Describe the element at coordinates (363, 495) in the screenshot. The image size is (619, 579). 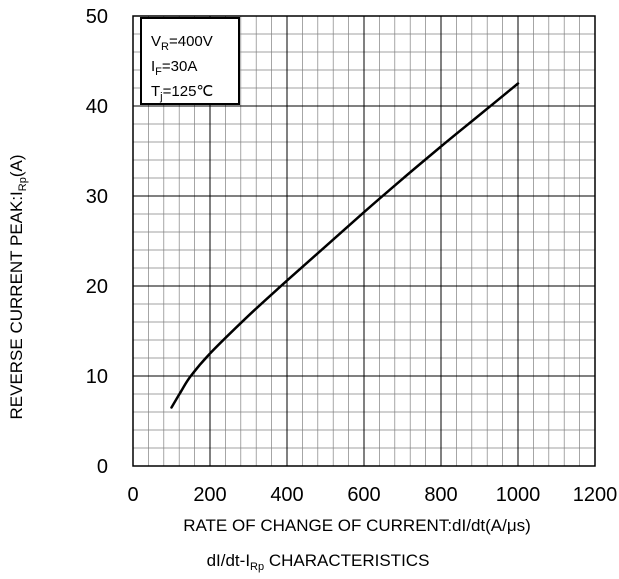
I see `x-tick-label: 600` at that location.